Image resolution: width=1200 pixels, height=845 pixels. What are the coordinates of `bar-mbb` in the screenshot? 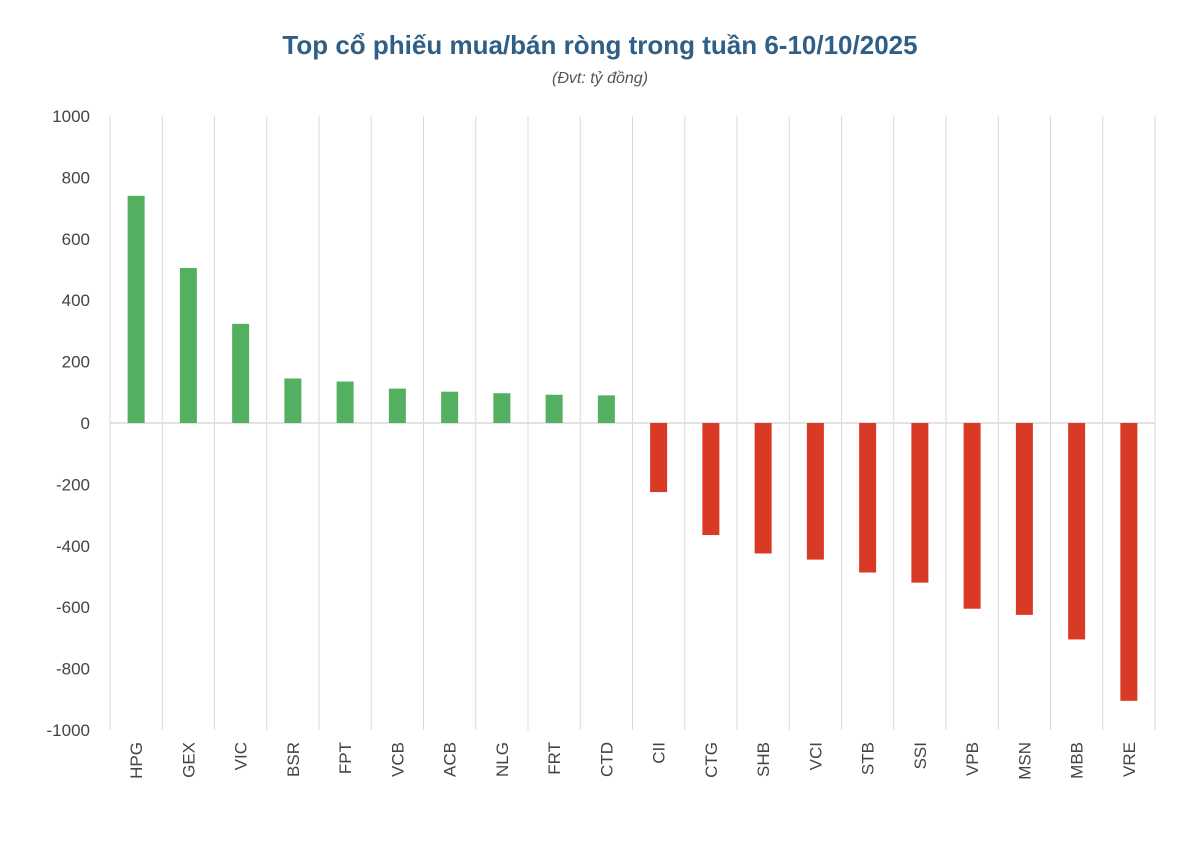 It's located at (1077, 531).